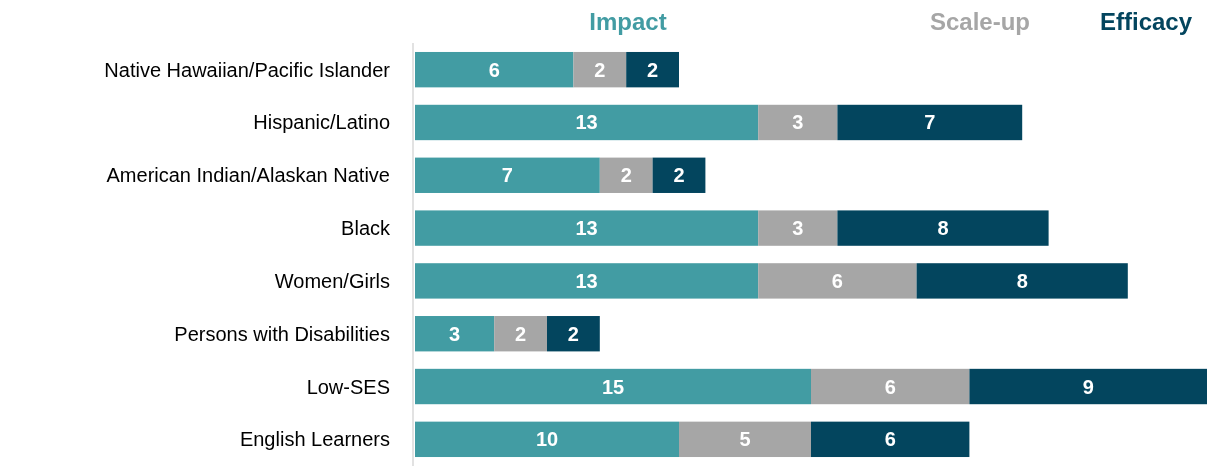  Describe the element at coordinates (628, 22) in the screenshot. I see `series-label: Impact` at that location.